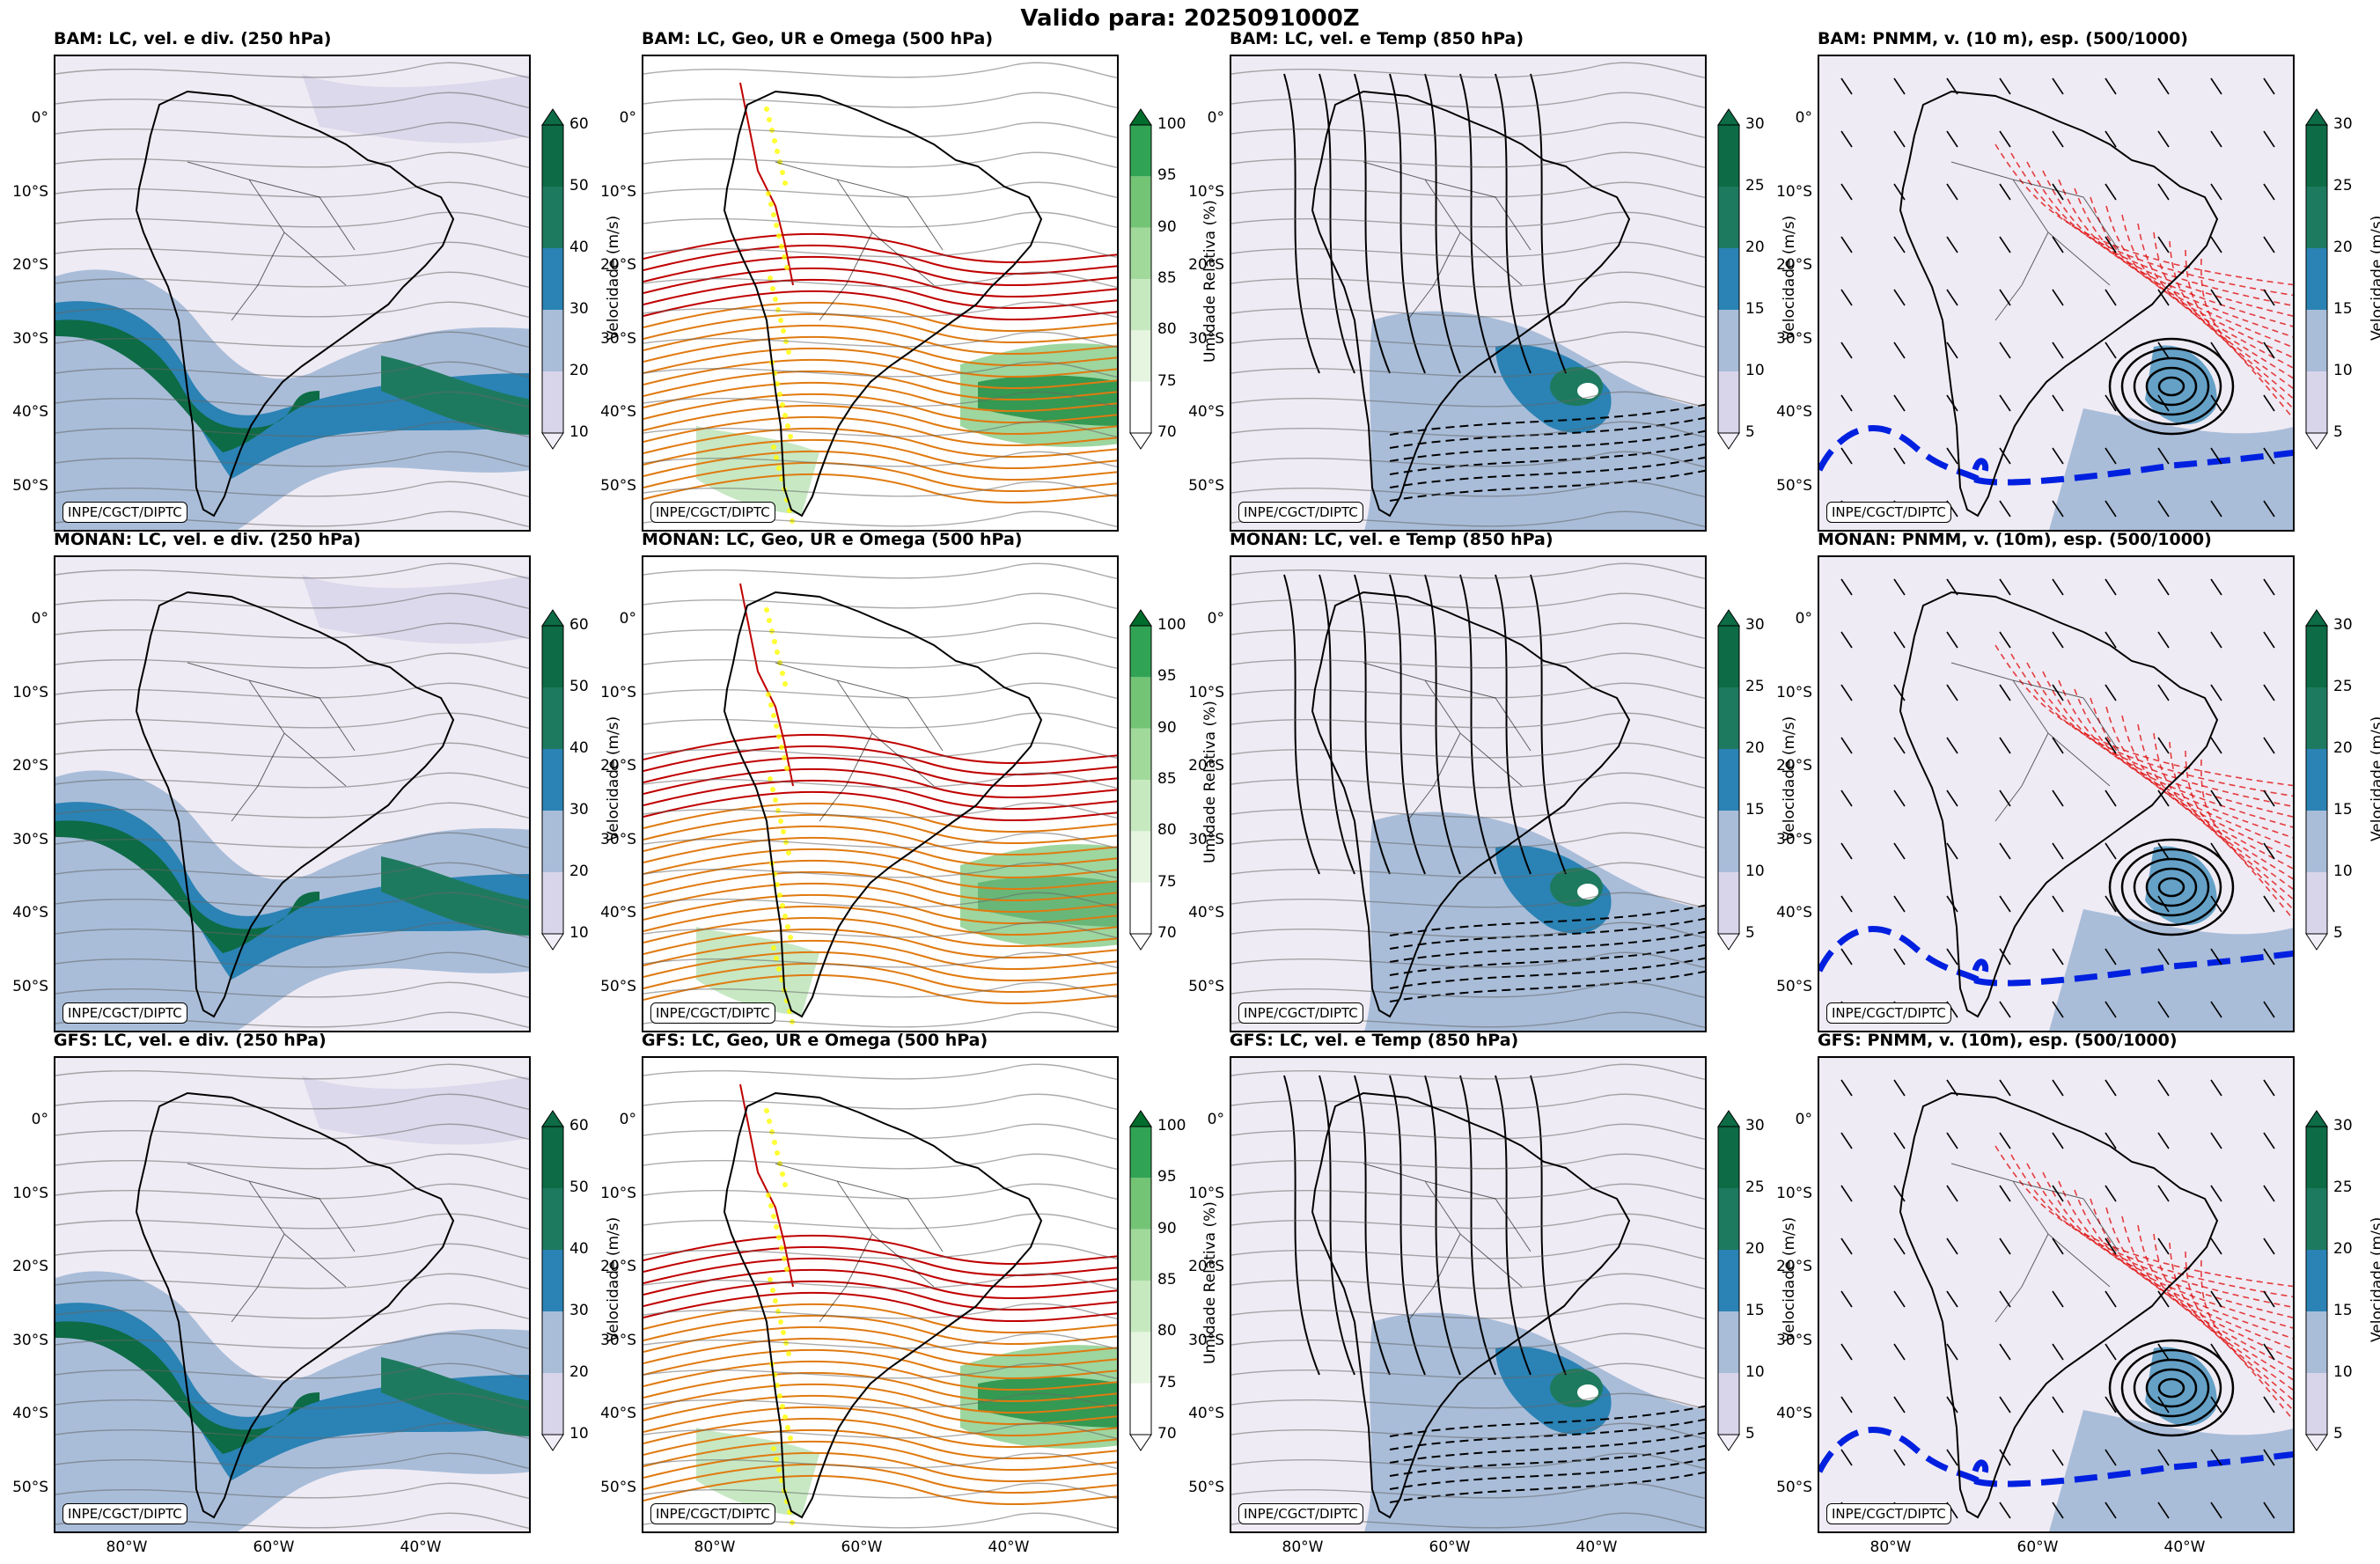  Describe the element at coordinates (1597, 1547) in the screenshot. I see `lon-tick-label: 40°W` at that location.